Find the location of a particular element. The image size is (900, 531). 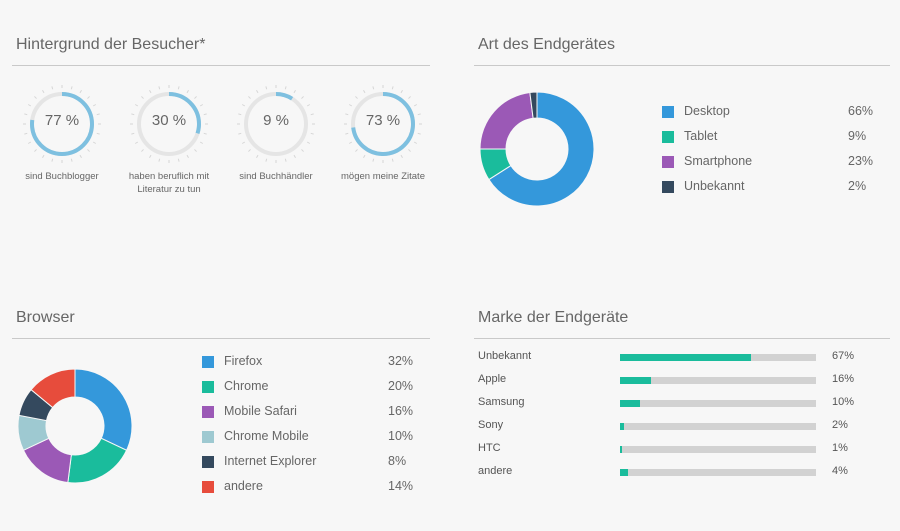

donut-slice-unbekannt is located at coordinates (533, 105).